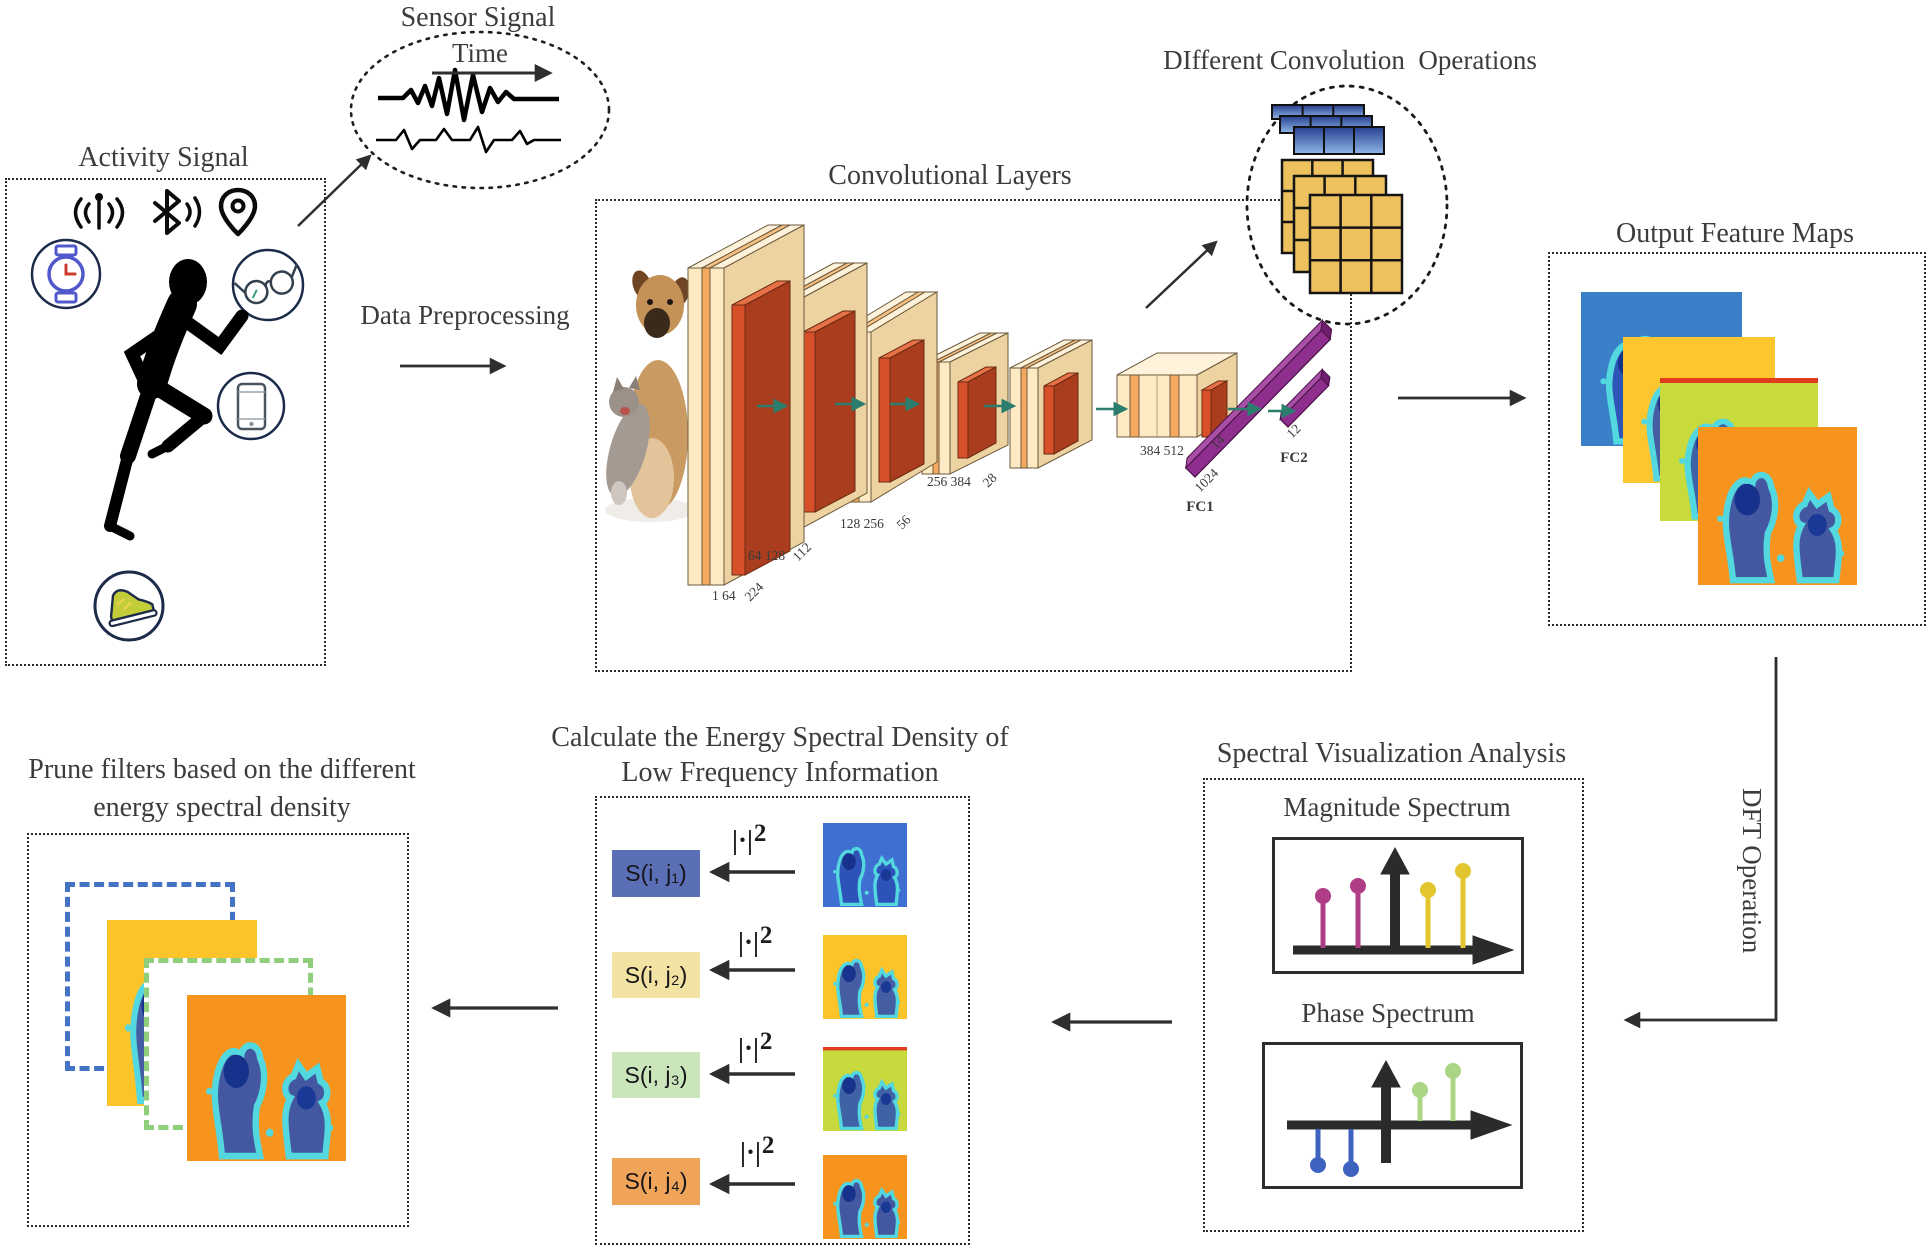 This screenshot has height=1248, width=1930. Describe the element at coordinates (780, 772) in the screenshot. I see `esd-title-line2: Low Frequency Information` at that location.